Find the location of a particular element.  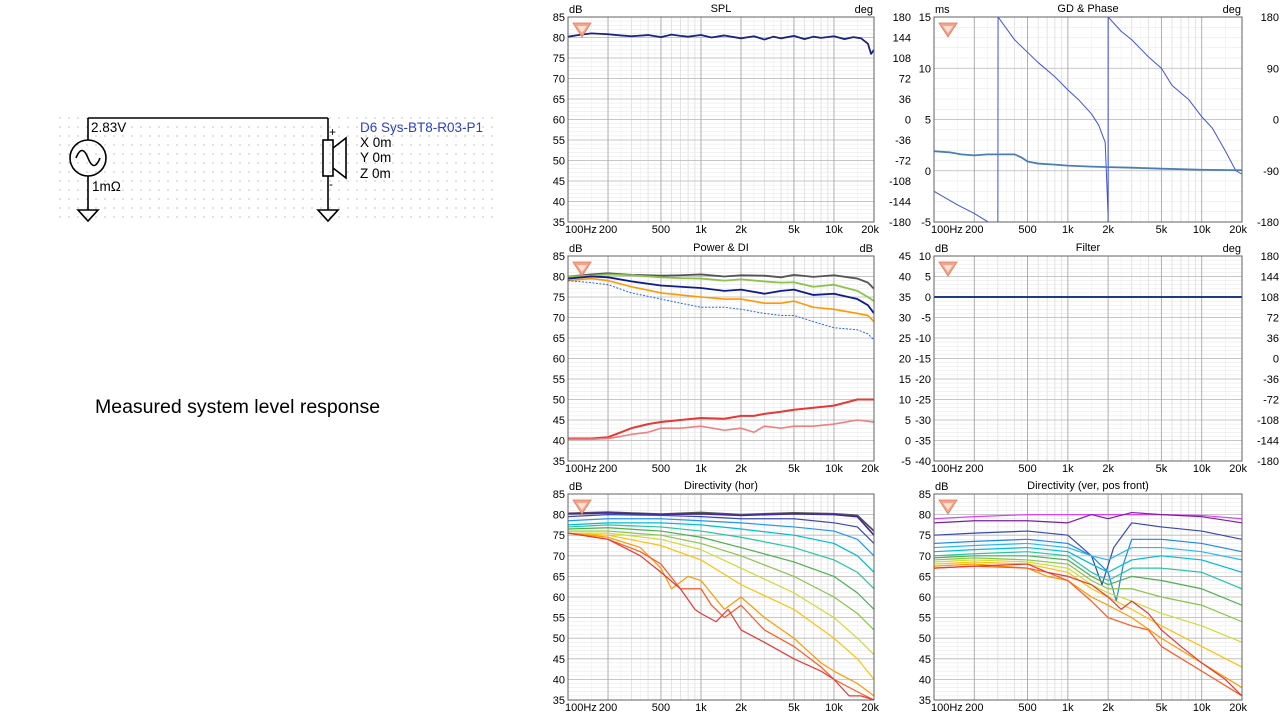

voltage-source-icon is located at coordinates (88, 158).